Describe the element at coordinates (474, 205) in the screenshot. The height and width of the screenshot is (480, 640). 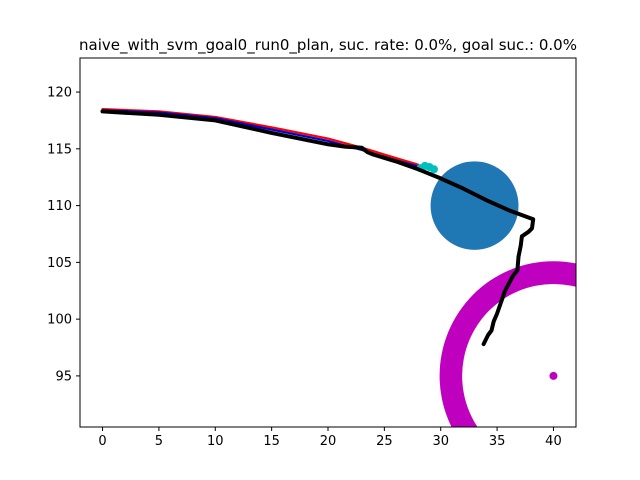
I see `obstacle-circle` at that location.